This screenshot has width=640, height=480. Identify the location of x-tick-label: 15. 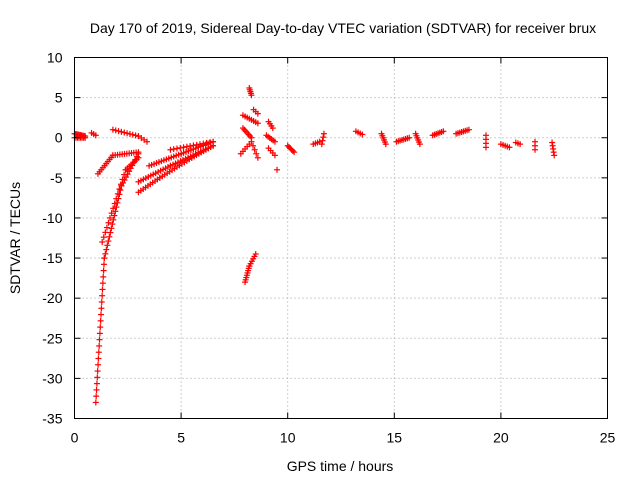
(395, 438).